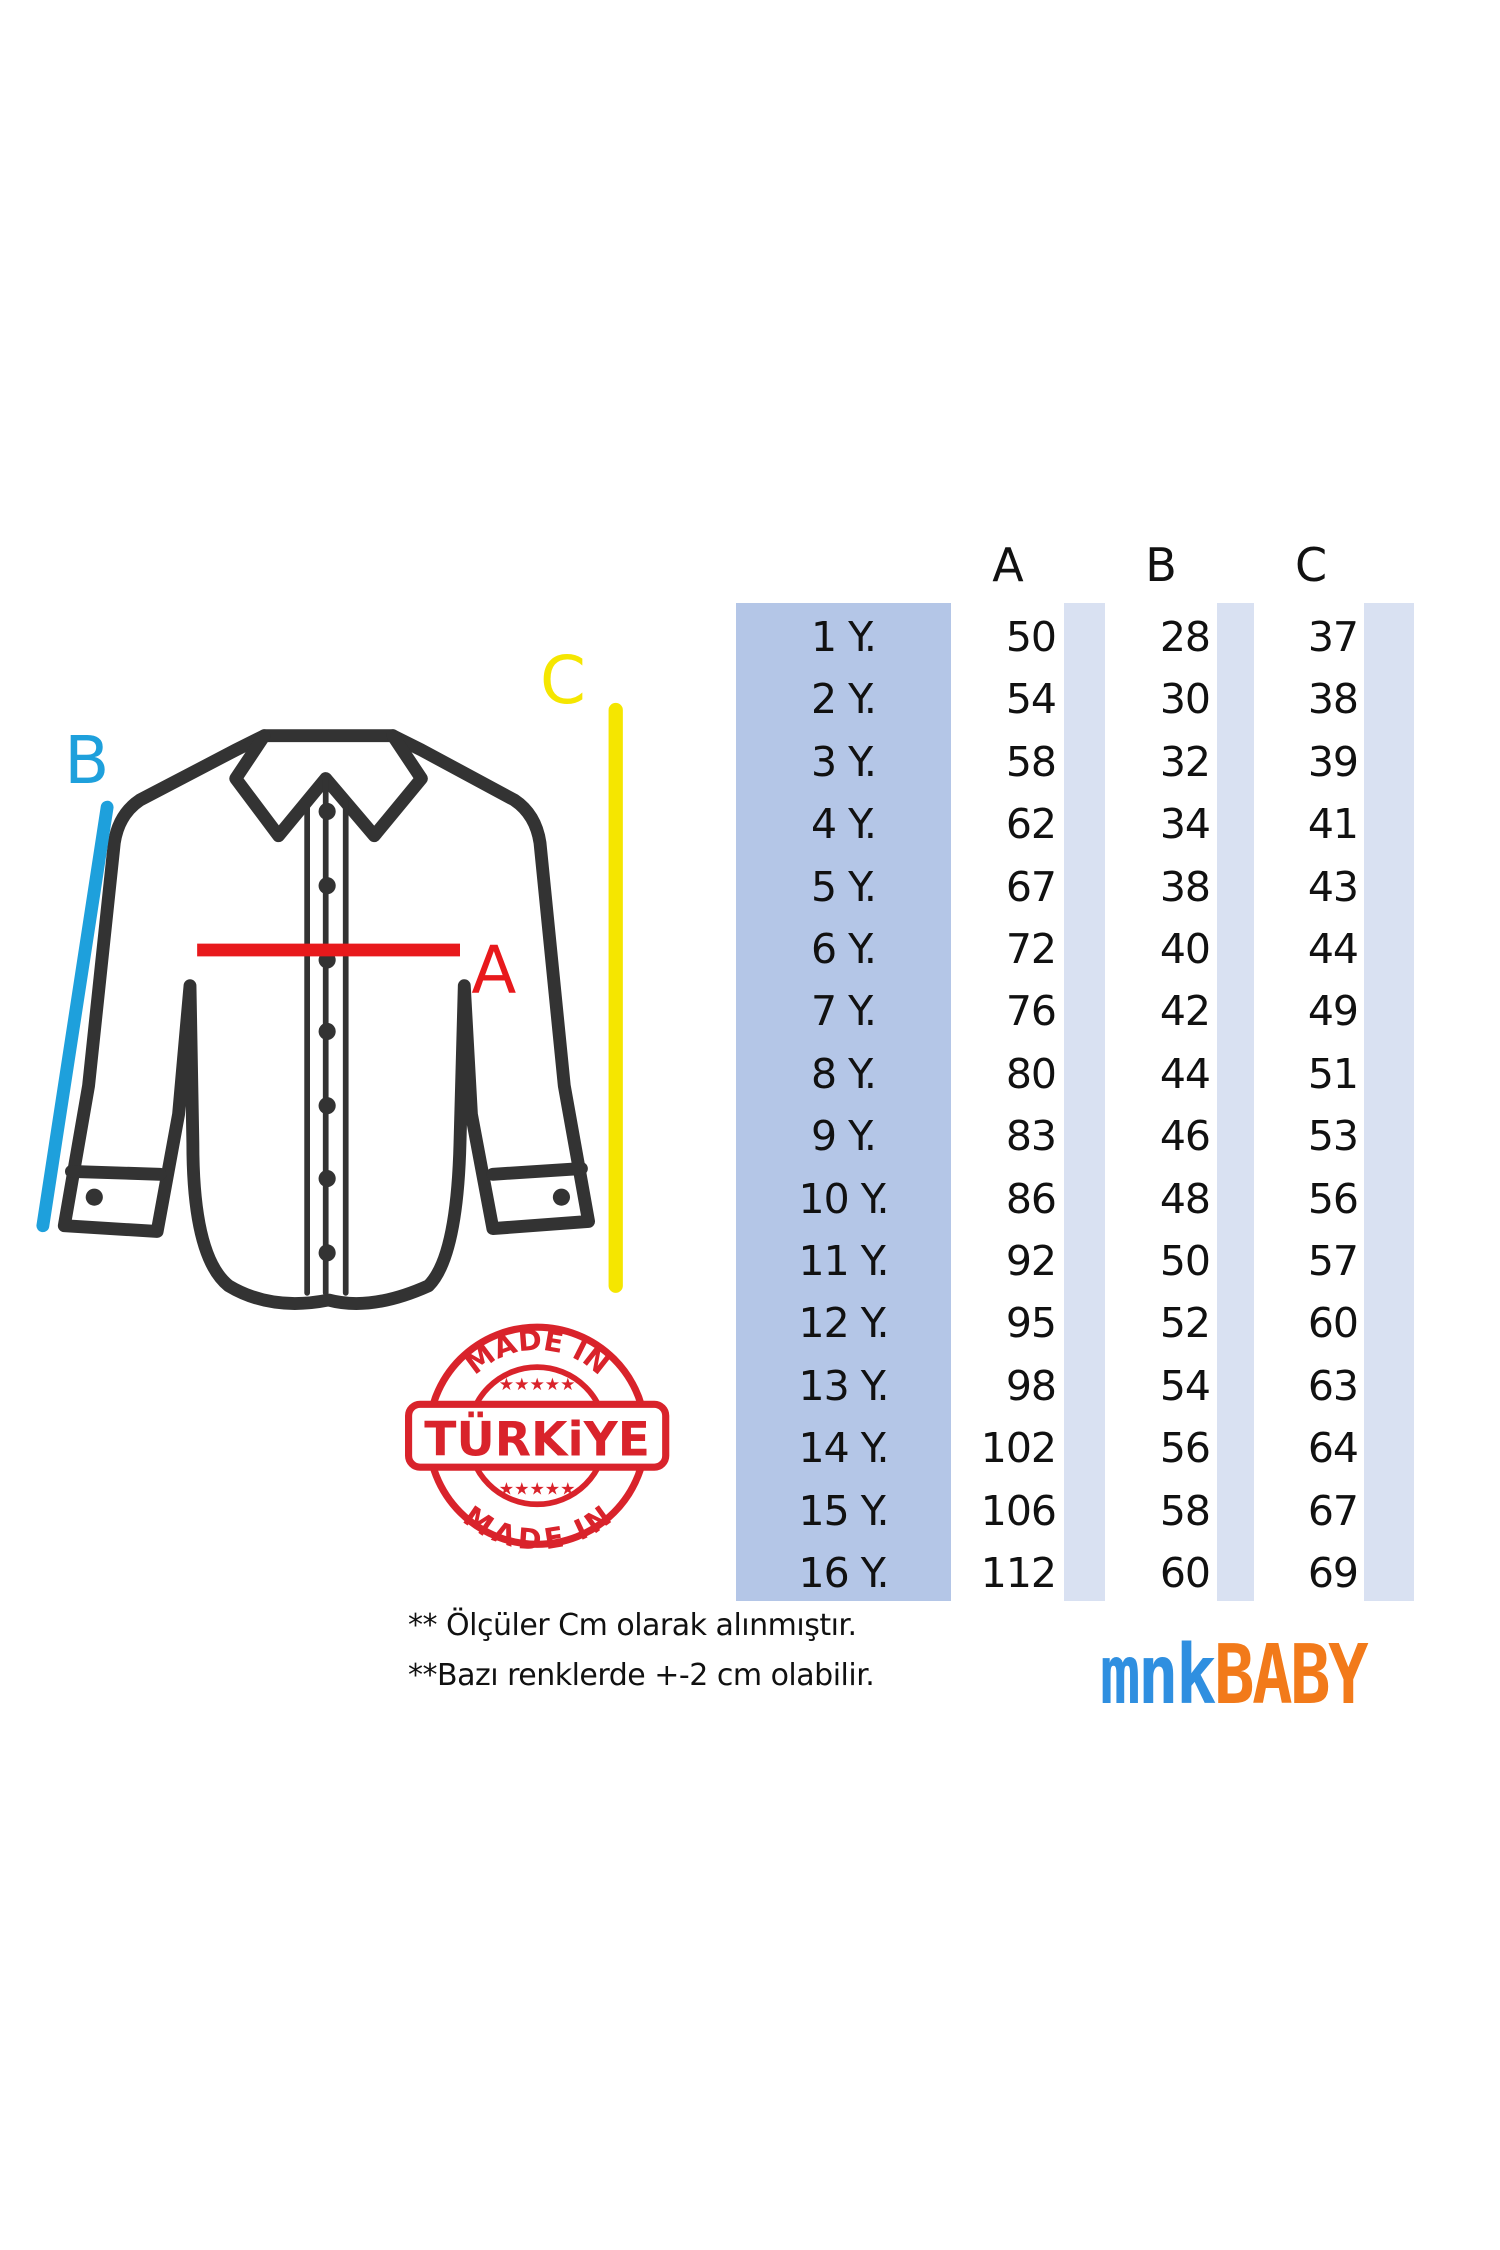  Describe the element at coordinates (844, 699) in the screenshot. I see `size-label: 2 Y.` at that location.